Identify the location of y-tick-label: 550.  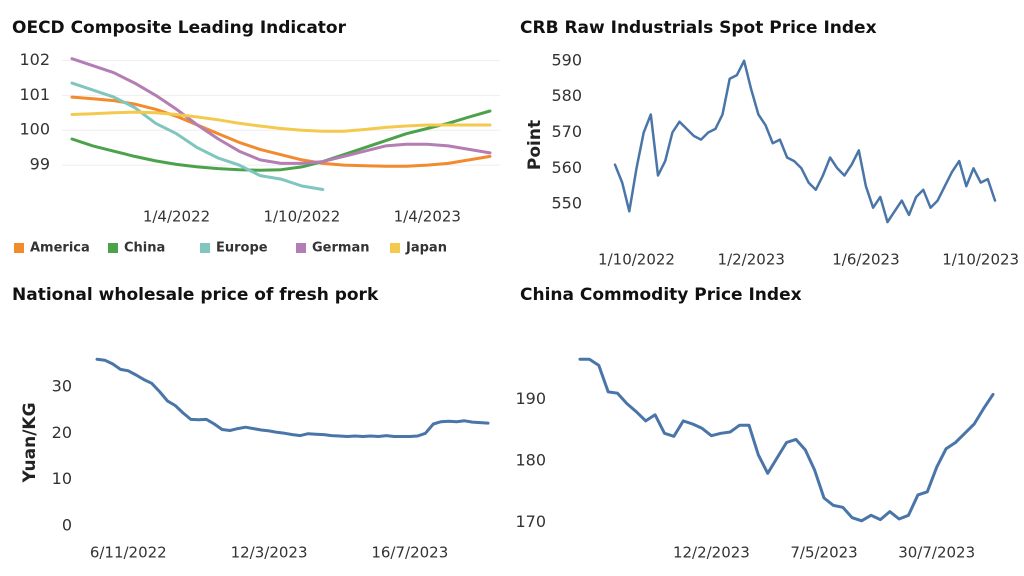
(566, 203).